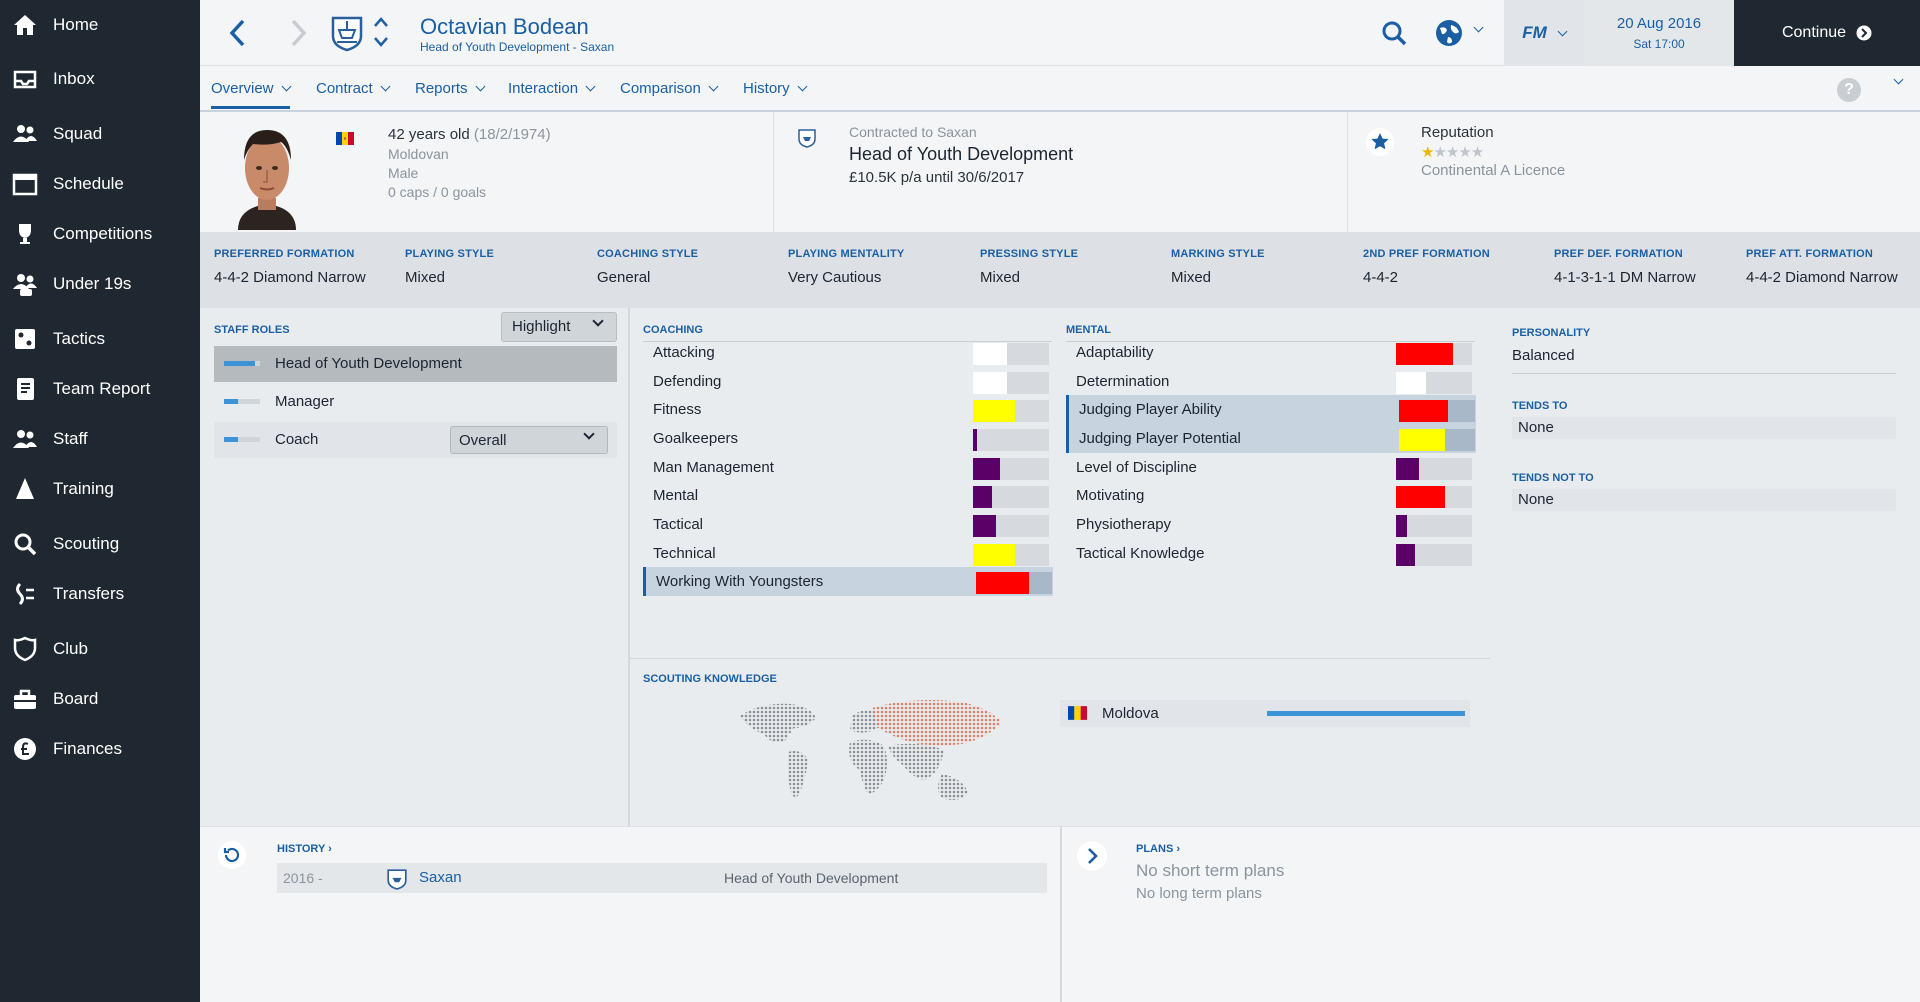 This screenshot has height=1002, width=1920. What do you see at coordinates (848, 381) in the screenshot?
I see `attribute-row: Defending` at bounding box center [848, 381].